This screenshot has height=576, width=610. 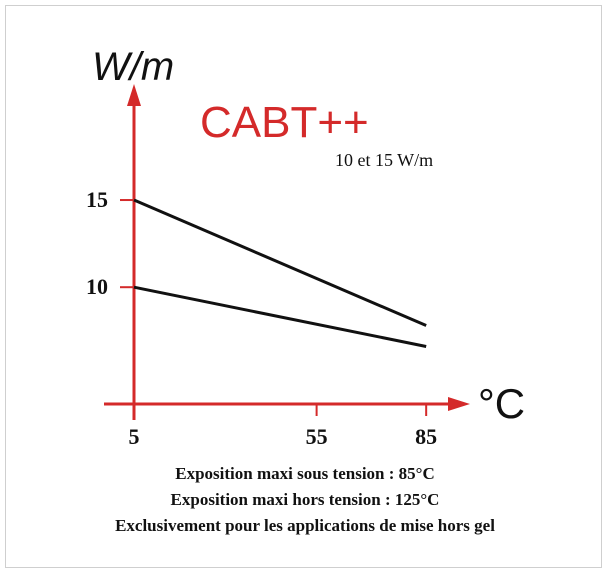 I want to click on x-tick-label-55: 55, so click(x=317, y=436).